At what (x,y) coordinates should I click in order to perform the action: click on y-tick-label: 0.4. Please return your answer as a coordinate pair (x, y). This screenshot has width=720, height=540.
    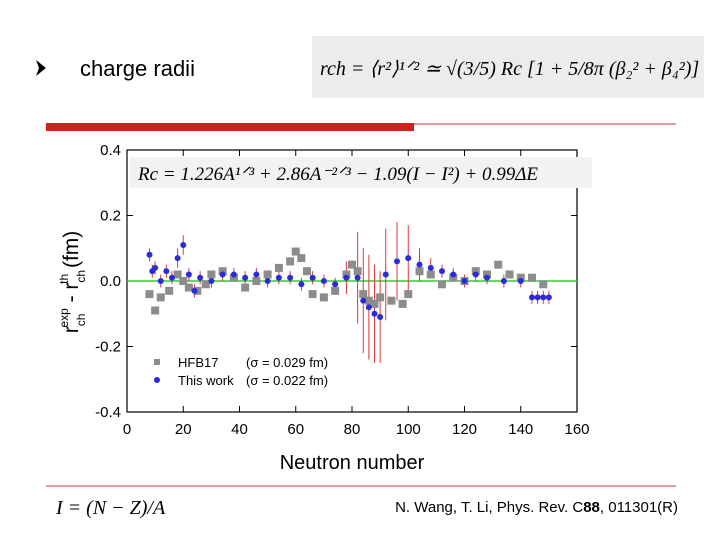
    Looking at the image, I should click on (110, 150).